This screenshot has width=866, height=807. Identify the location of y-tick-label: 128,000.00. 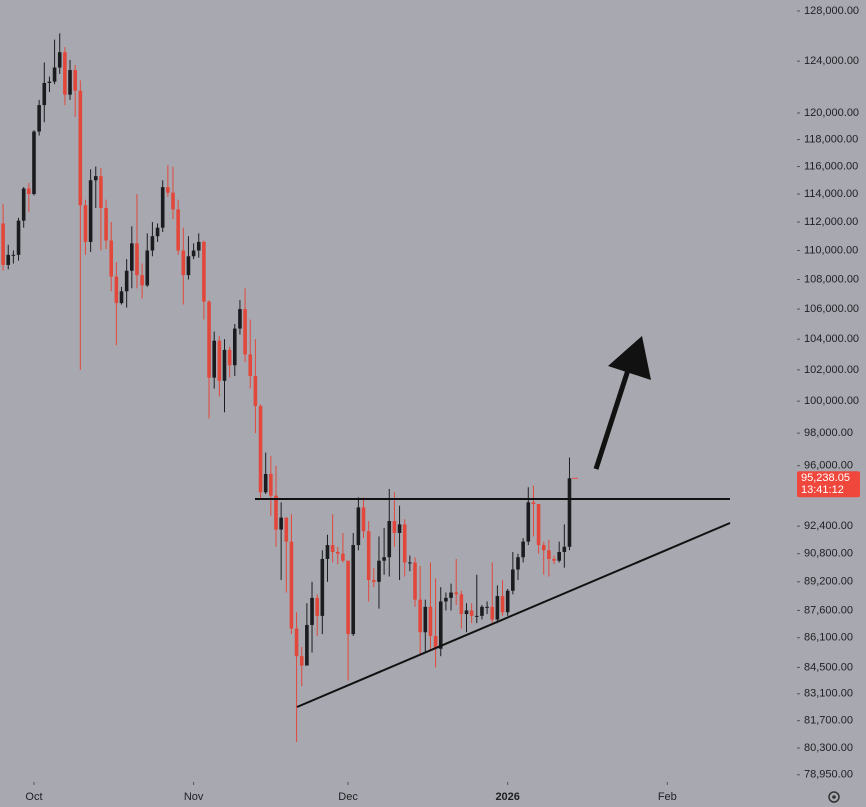
(831, 11).